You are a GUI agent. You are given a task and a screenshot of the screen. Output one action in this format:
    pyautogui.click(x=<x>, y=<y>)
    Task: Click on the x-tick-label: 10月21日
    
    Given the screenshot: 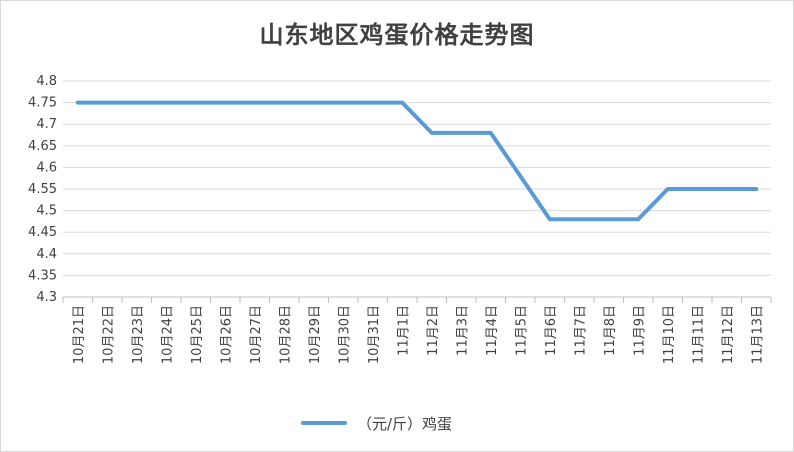 What is the action you would take?
    pyautogui.click(x=79, y=334)
    